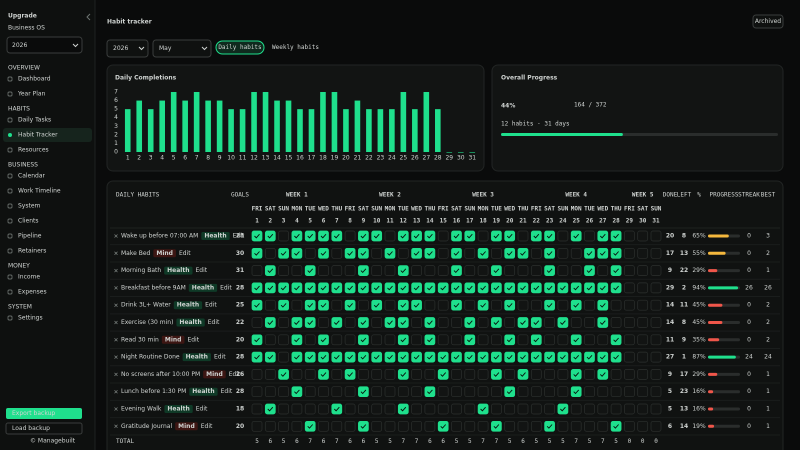 This screenshot has height=450, width=800. What do you see at coordinates (32, 292) in the screenshot?
I see `nav-item: Expenses` at bounding box center [32, 292].